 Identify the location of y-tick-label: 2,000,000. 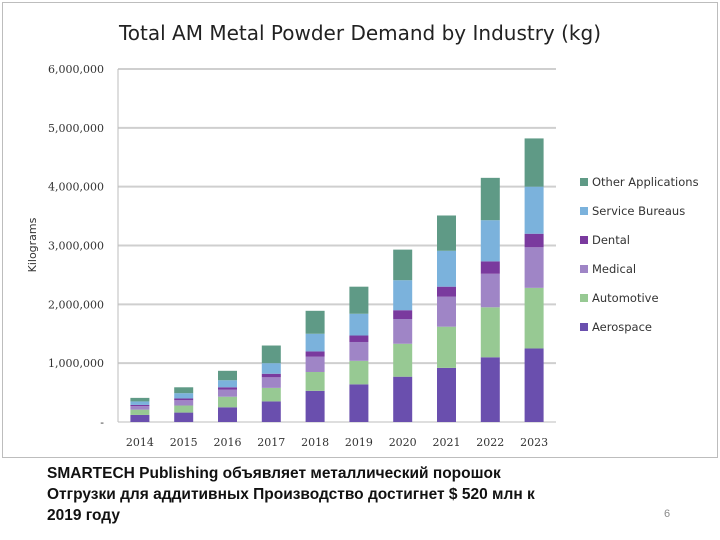
(76, 304).